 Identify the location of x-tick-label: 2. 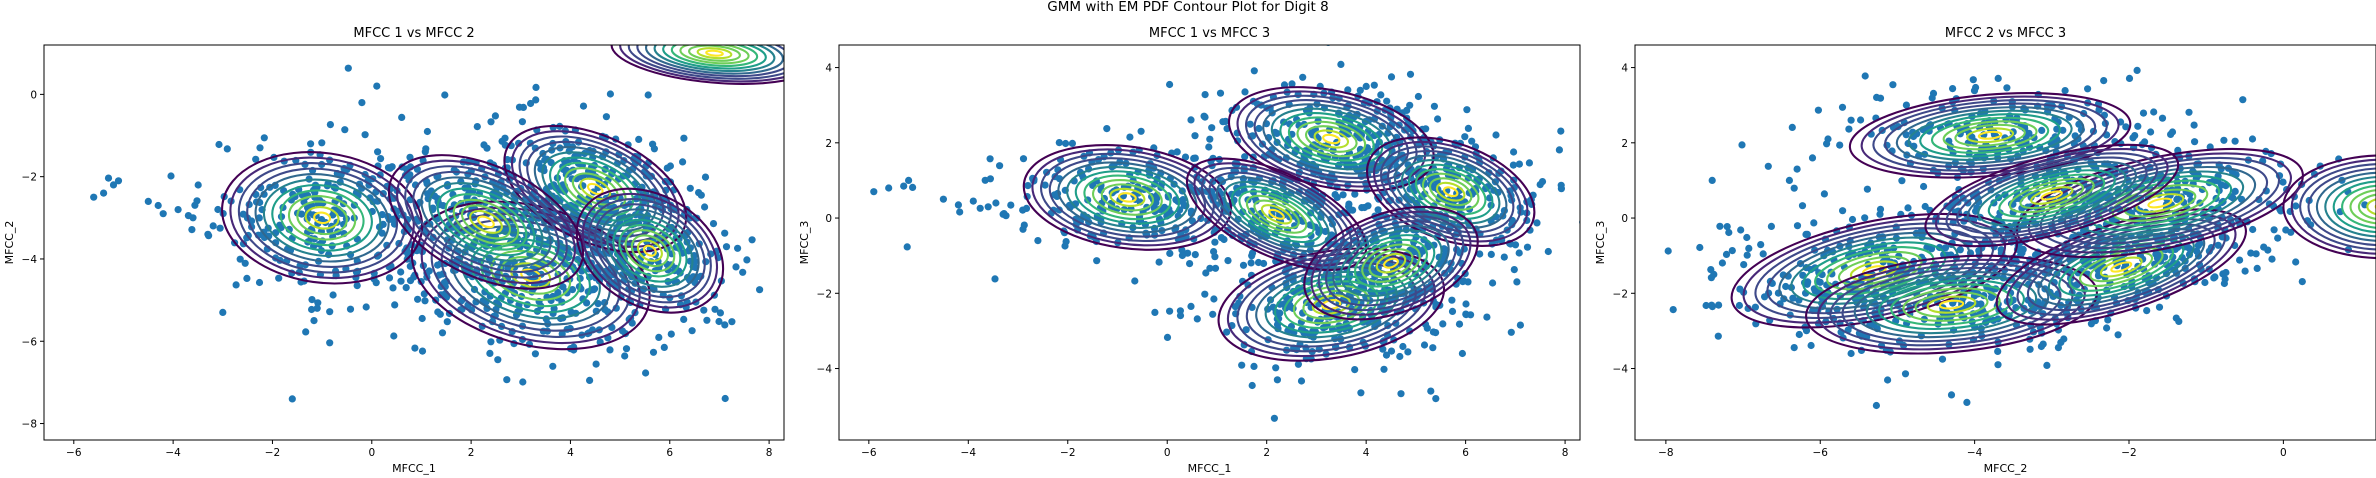
(1266, 453).